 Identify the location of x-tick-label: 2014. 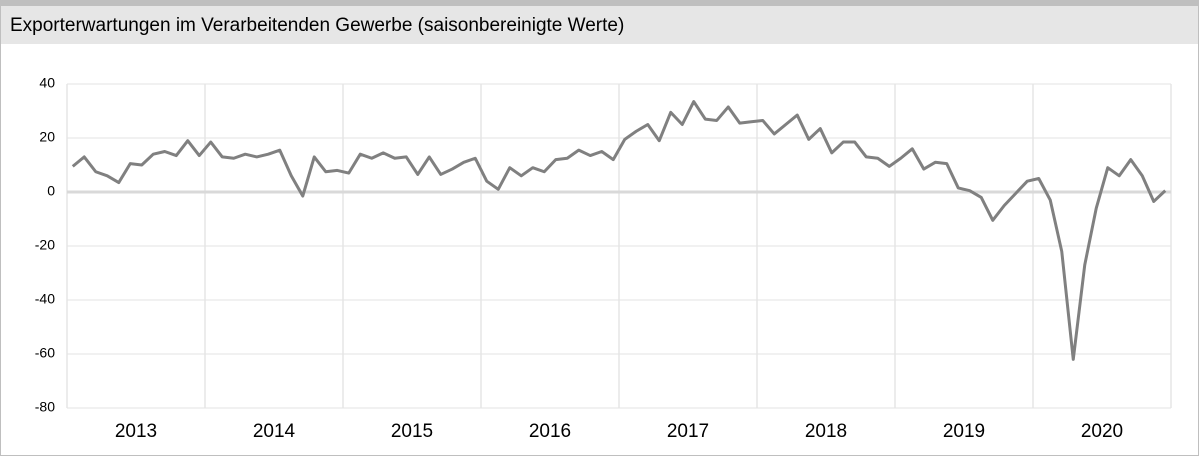
(274, 431).